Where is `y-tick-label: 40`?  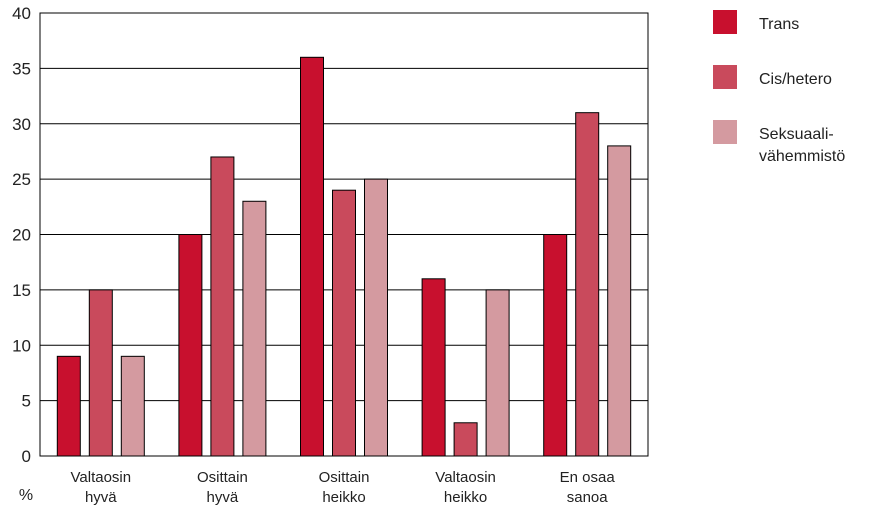 y-tick-label: 40 is located at coordinates (21, 13).